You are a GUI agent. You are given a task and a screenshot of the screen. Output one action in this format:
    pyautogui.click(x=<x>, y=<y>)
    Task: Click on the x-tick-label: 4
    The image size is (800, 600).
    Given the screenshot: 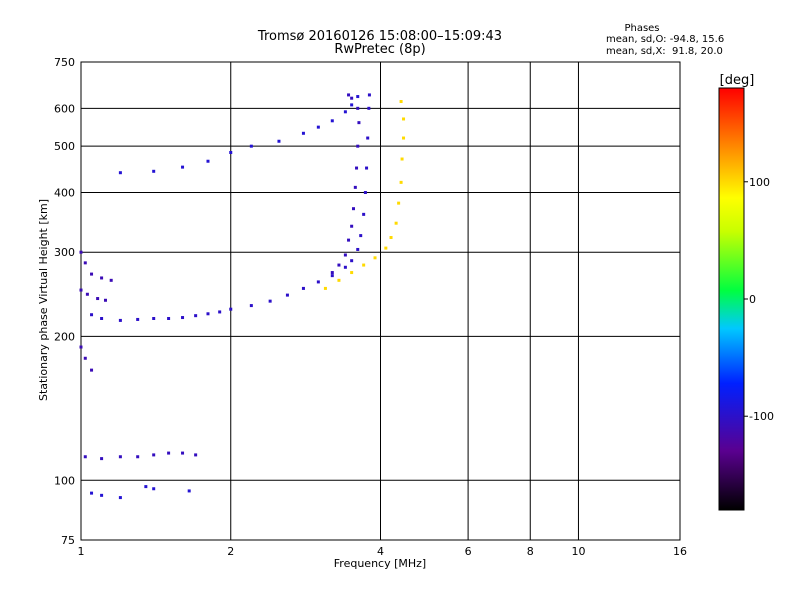 What is the action you would take?
    pyautogui.click(x=380, y=551)
    